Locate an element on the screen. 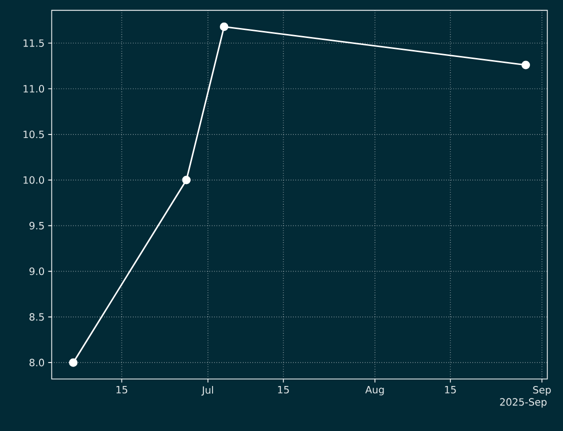 The height and width of the screenshot is (431, 563). y-tick-label: 11.0 is located at coordinates (34, 89).